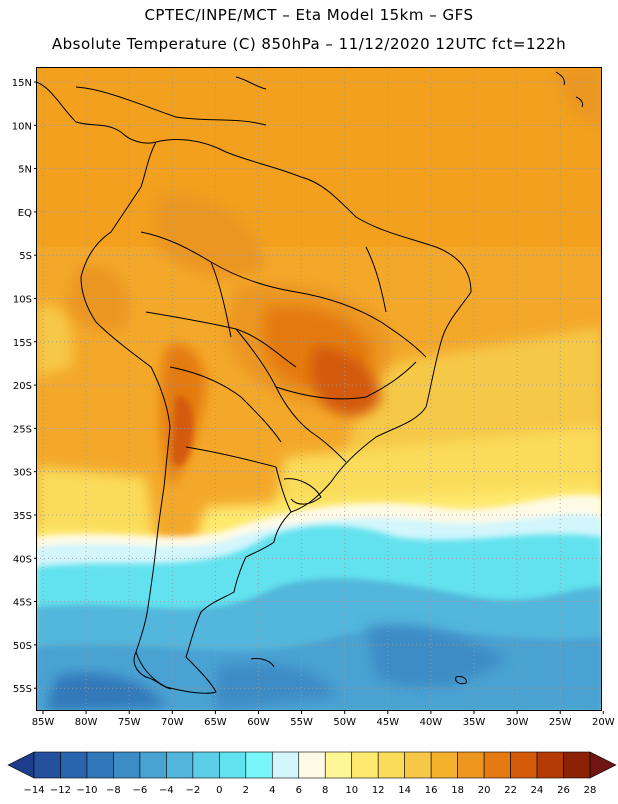 The height and width of the screenshot is (804, 618). Describe the element at coordinates (22, 429) in the screenshot. I see `lat-label: 25S` at that location.